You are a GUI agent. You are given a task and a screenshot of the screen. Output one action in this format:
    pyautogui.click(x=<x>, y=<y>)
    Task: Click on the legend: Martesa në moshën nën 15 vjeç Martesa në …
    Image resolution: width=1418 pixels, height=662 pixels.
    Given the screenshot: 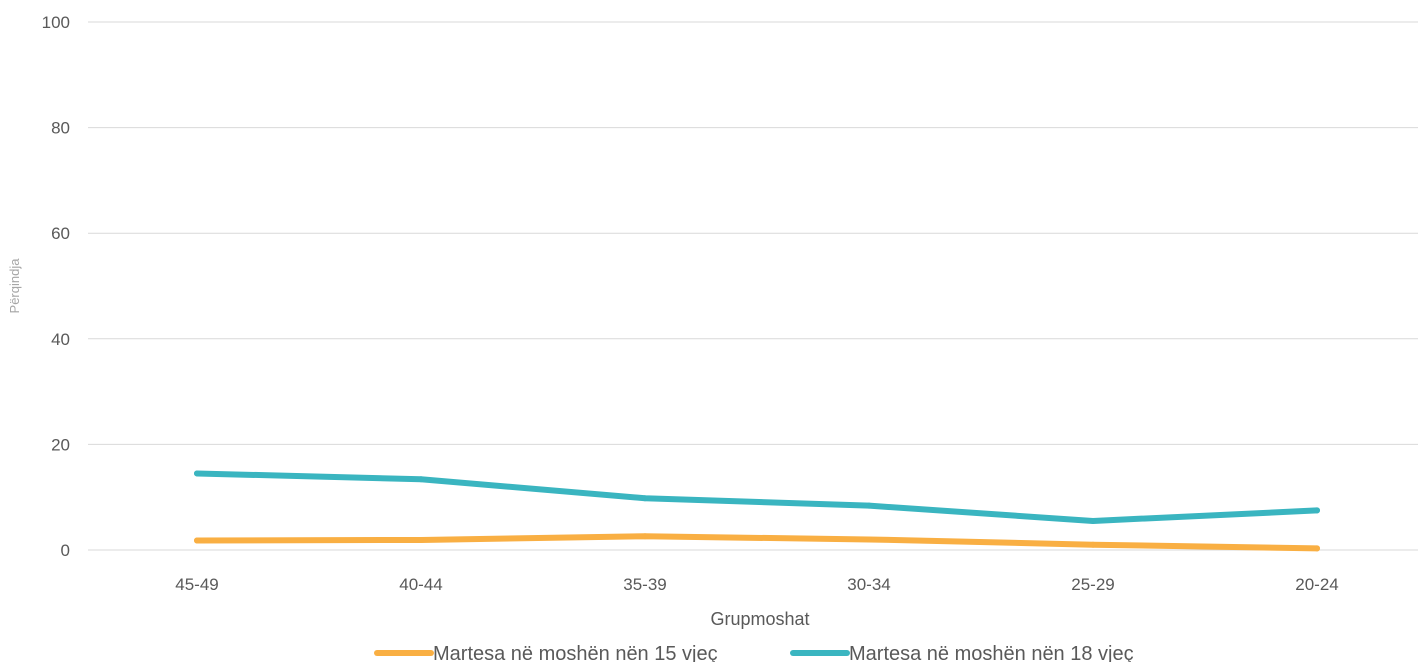 What is the action you would take?
    pyautogui.click(x=754, y=652)
    